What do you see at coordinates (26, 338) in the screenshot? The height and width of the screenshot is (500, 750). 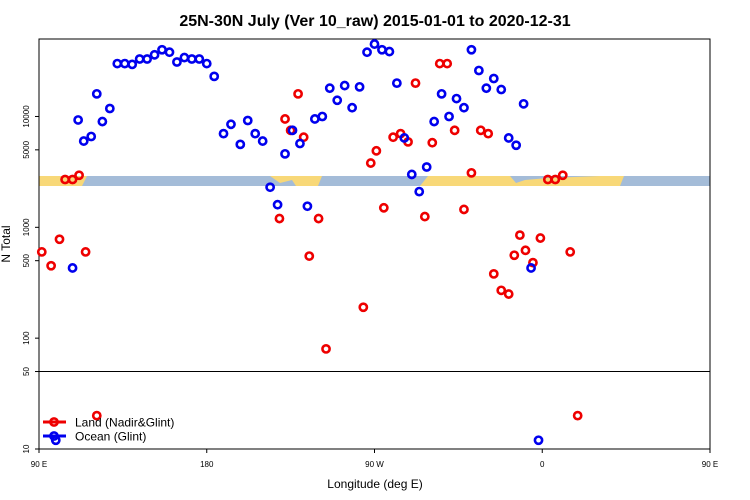 I see `y-tick-label: 100` at bounding box center [26, 338].